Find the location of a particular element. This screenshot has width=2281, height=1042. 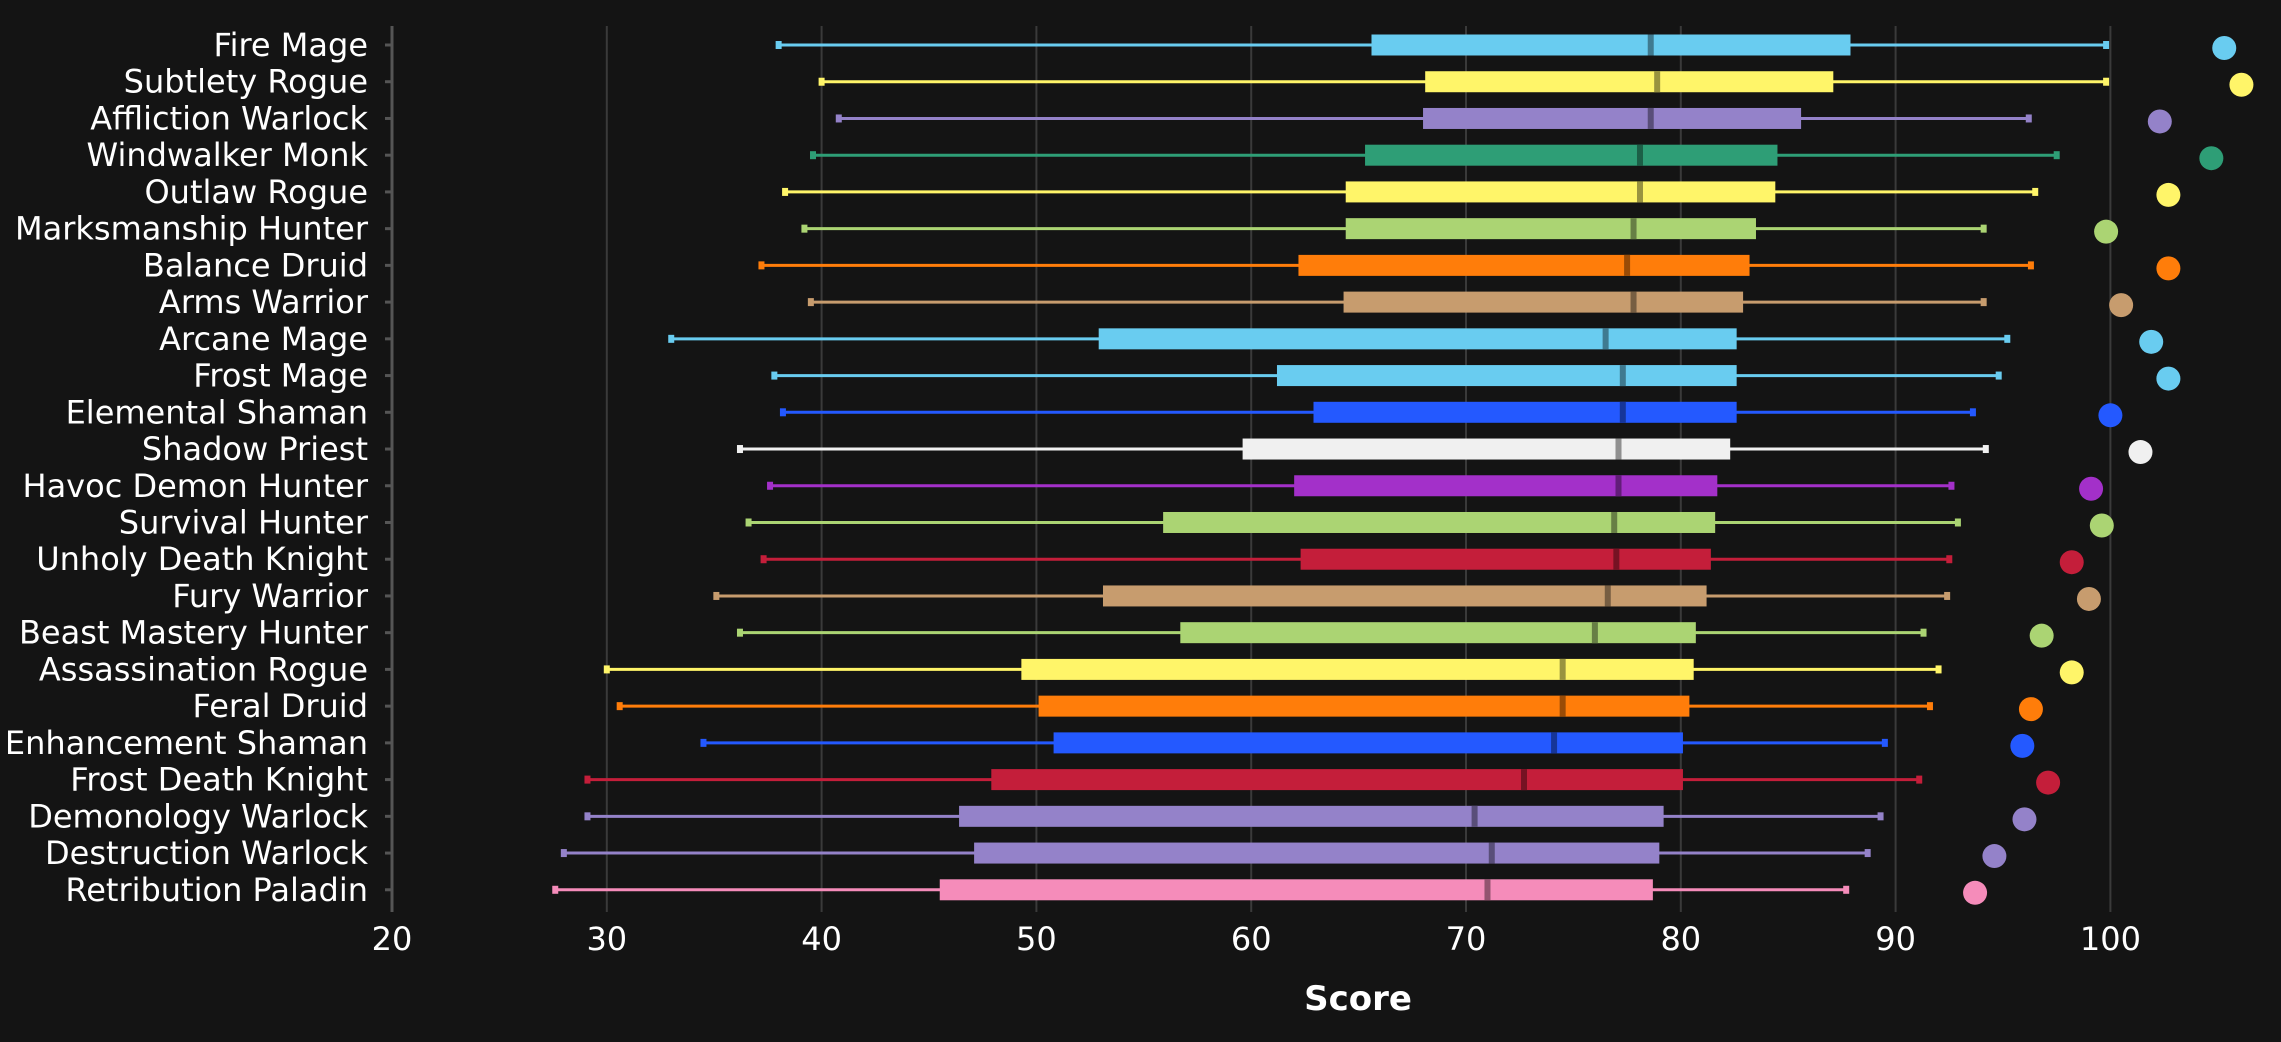

x-tick-label: 70 is located at coordinates (1466, 939).